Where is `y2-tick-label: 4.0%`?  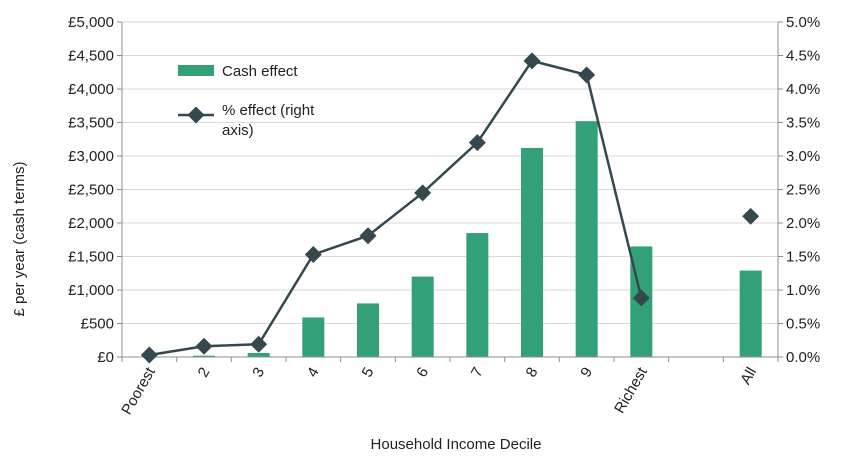 y2-tick-label: 4.0% is located at coordinates (803, 89).